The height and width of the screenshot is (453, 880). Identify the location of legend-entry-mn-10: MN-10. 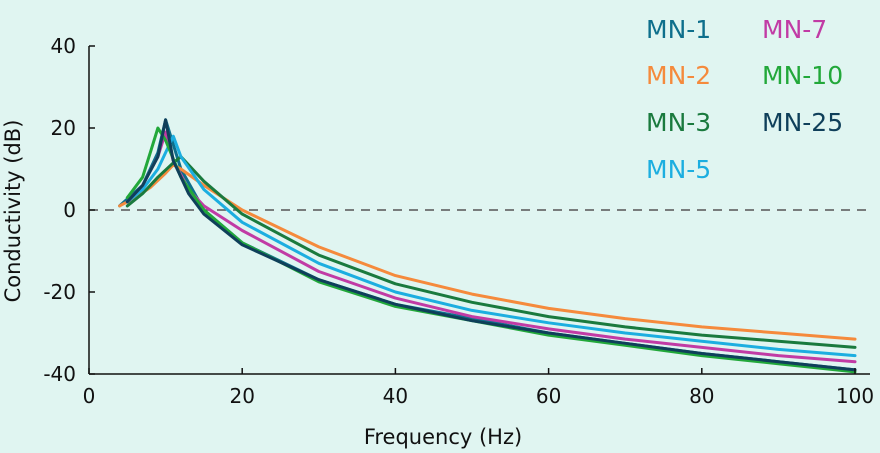
(802, 75).